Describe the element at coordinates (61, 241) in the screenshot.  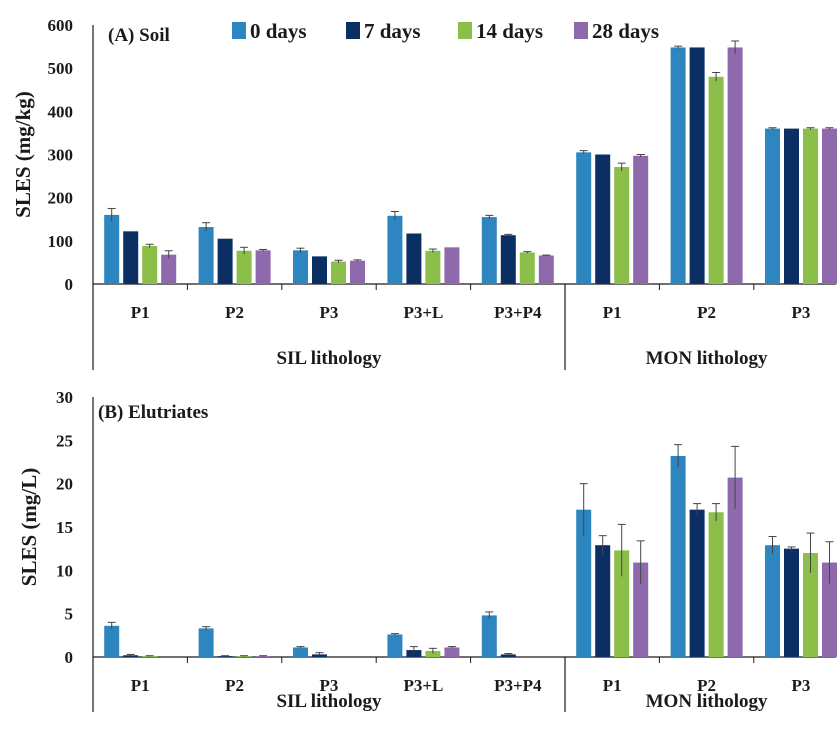
I see `y-tick-label: 100` at that location.